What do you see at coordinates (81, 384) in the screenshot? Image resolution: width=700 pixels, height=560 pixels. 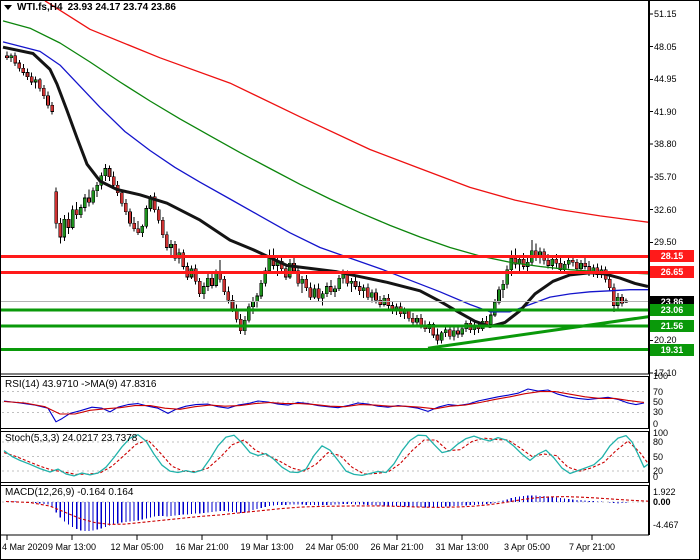 I see `rsi-panel-label: RSI(14) 43.9710 ->MA(9) 47.8316` at bounding box center [81, 384].